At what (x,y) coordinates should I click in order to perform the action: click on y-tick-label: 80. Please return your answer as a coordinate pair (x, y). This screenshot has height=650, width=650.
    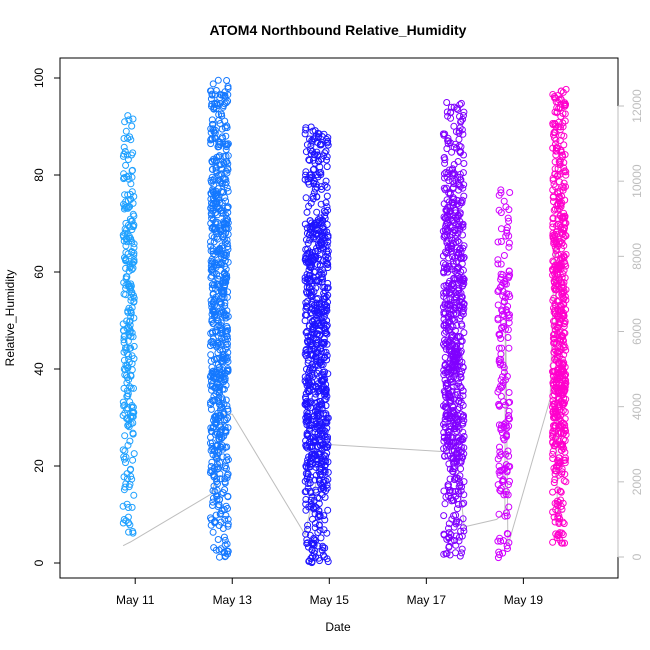
    Looking at the image, I should click on (39, 175).